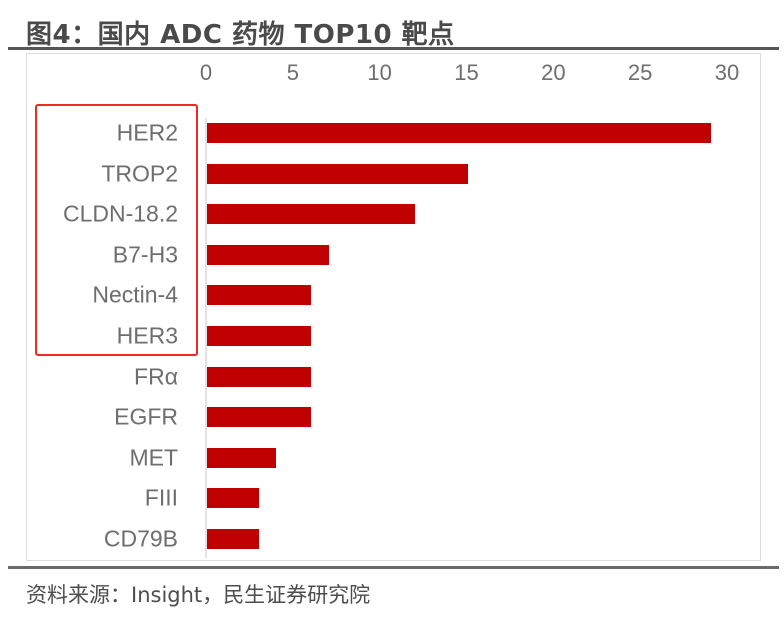 Image resolution: width=784 pixels, height=619 pixels. What do you see at coordinates (292, 72) in the screenshot?
I see `x-tick-label: 5` at bounding box center [292, 72].